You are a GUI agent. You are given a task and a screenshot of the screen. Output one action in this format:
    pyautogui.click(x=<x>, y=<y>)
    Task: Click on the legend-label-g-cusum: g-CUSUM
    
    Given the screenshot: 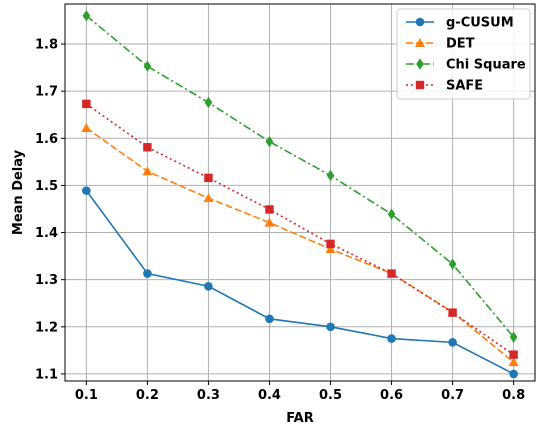 What is the action you would take?
    pyautogui.click(x=480, y=23)
    